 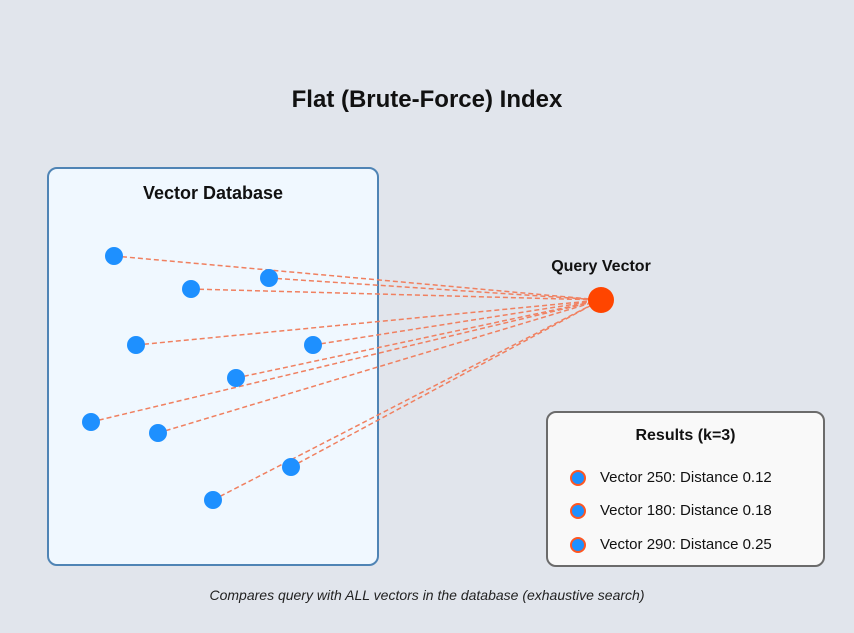 I want to click on query-vector-dot, so click(x=601, y=300).